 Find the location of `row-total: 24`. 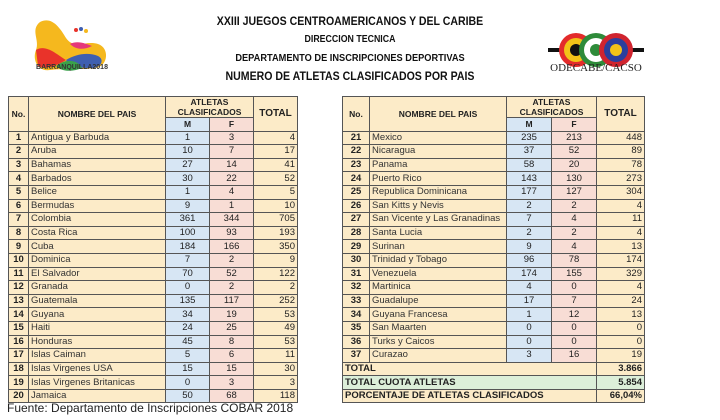

row-total: 24 is located at coordinates (620, 301).